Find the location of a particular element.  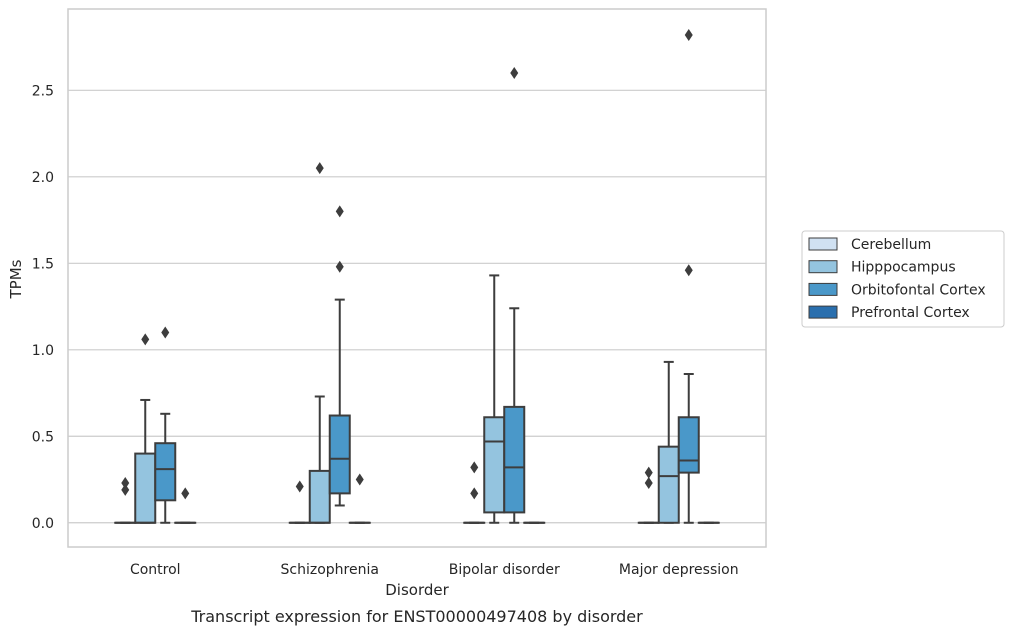

y-tick-label: 1.5 is located at coordinates (43, 264).